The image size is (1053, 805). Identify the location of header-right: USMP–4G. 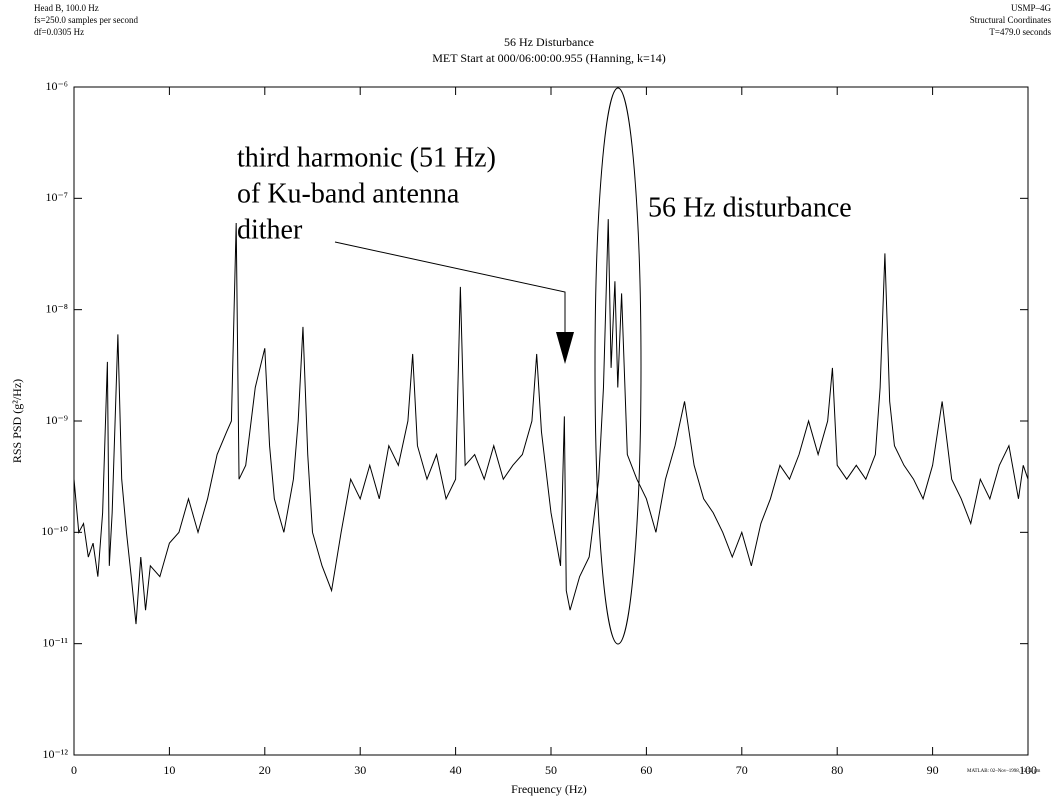
(1031, 8).